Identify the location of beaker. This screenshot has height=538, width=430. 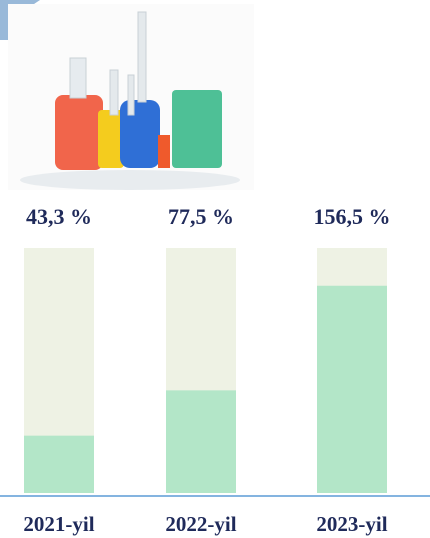
(197, 129).